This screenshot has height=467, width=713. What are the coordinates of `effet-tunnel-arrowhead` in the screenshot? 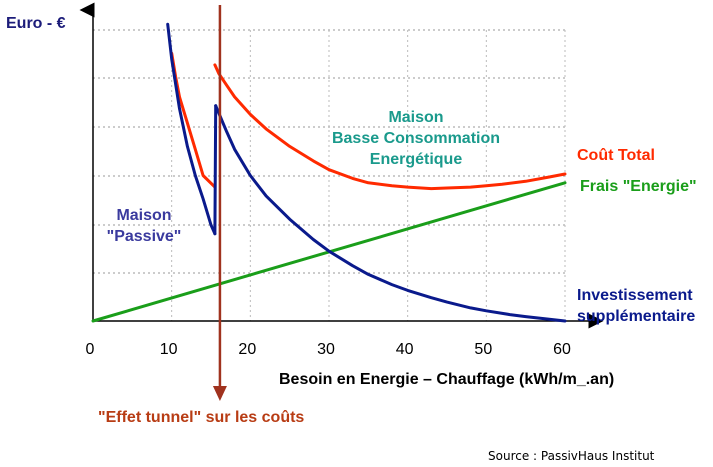 It's located at (219, 393).